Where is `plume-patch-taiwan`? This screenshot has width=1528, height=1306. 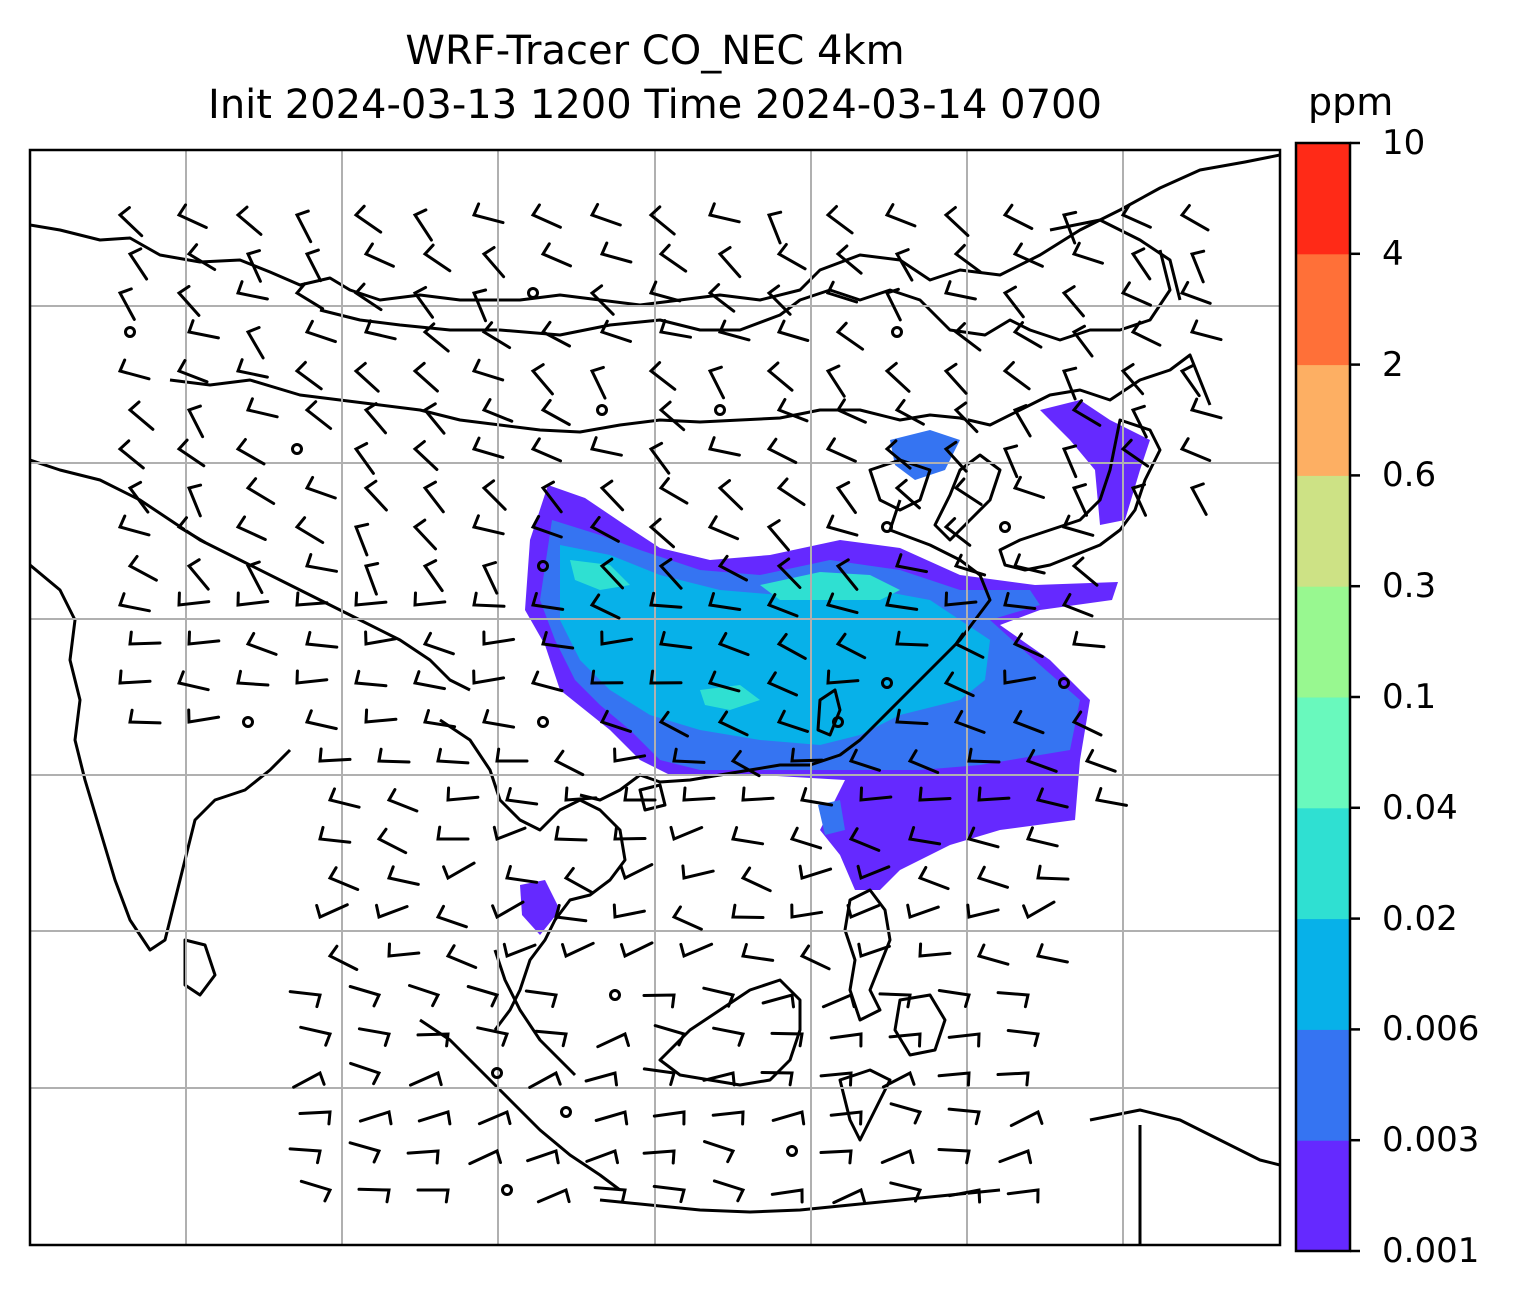
plume-patch-taiwan is located at coordinates (831, 817).